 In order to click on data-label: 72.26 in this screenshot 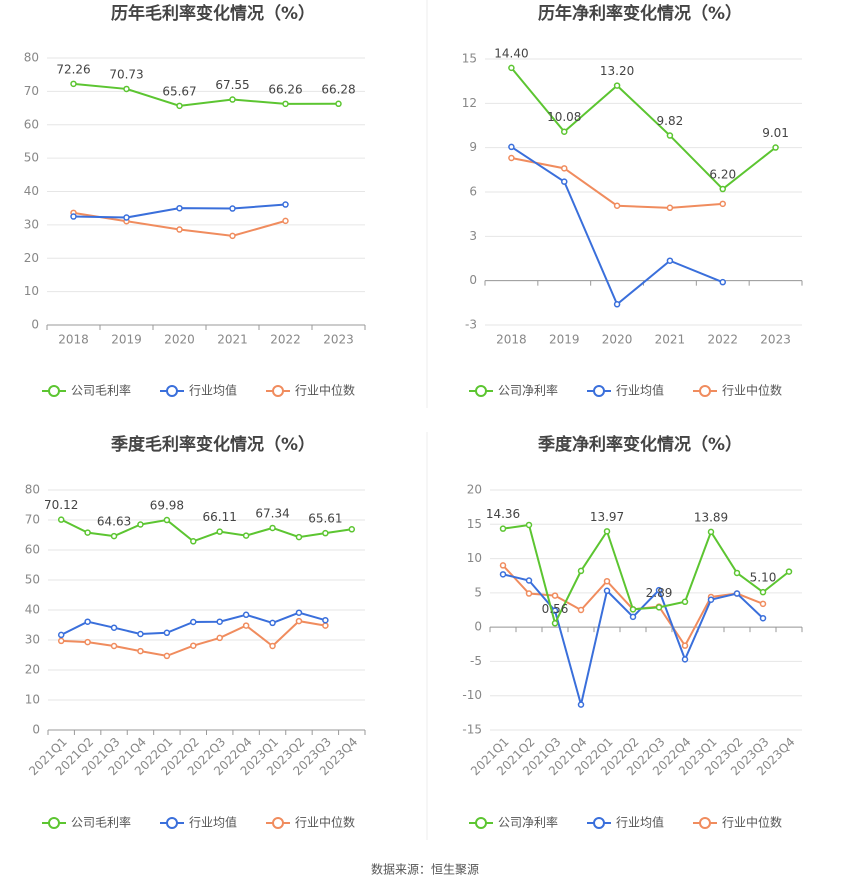, I will do `click(73, 69)`.